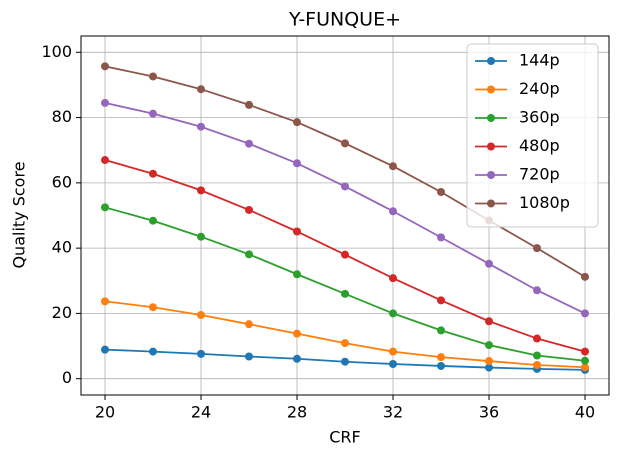 The height and width of the screenshot is (458, 618). I want to click on legend-label: 1080p, so click(544, 202).